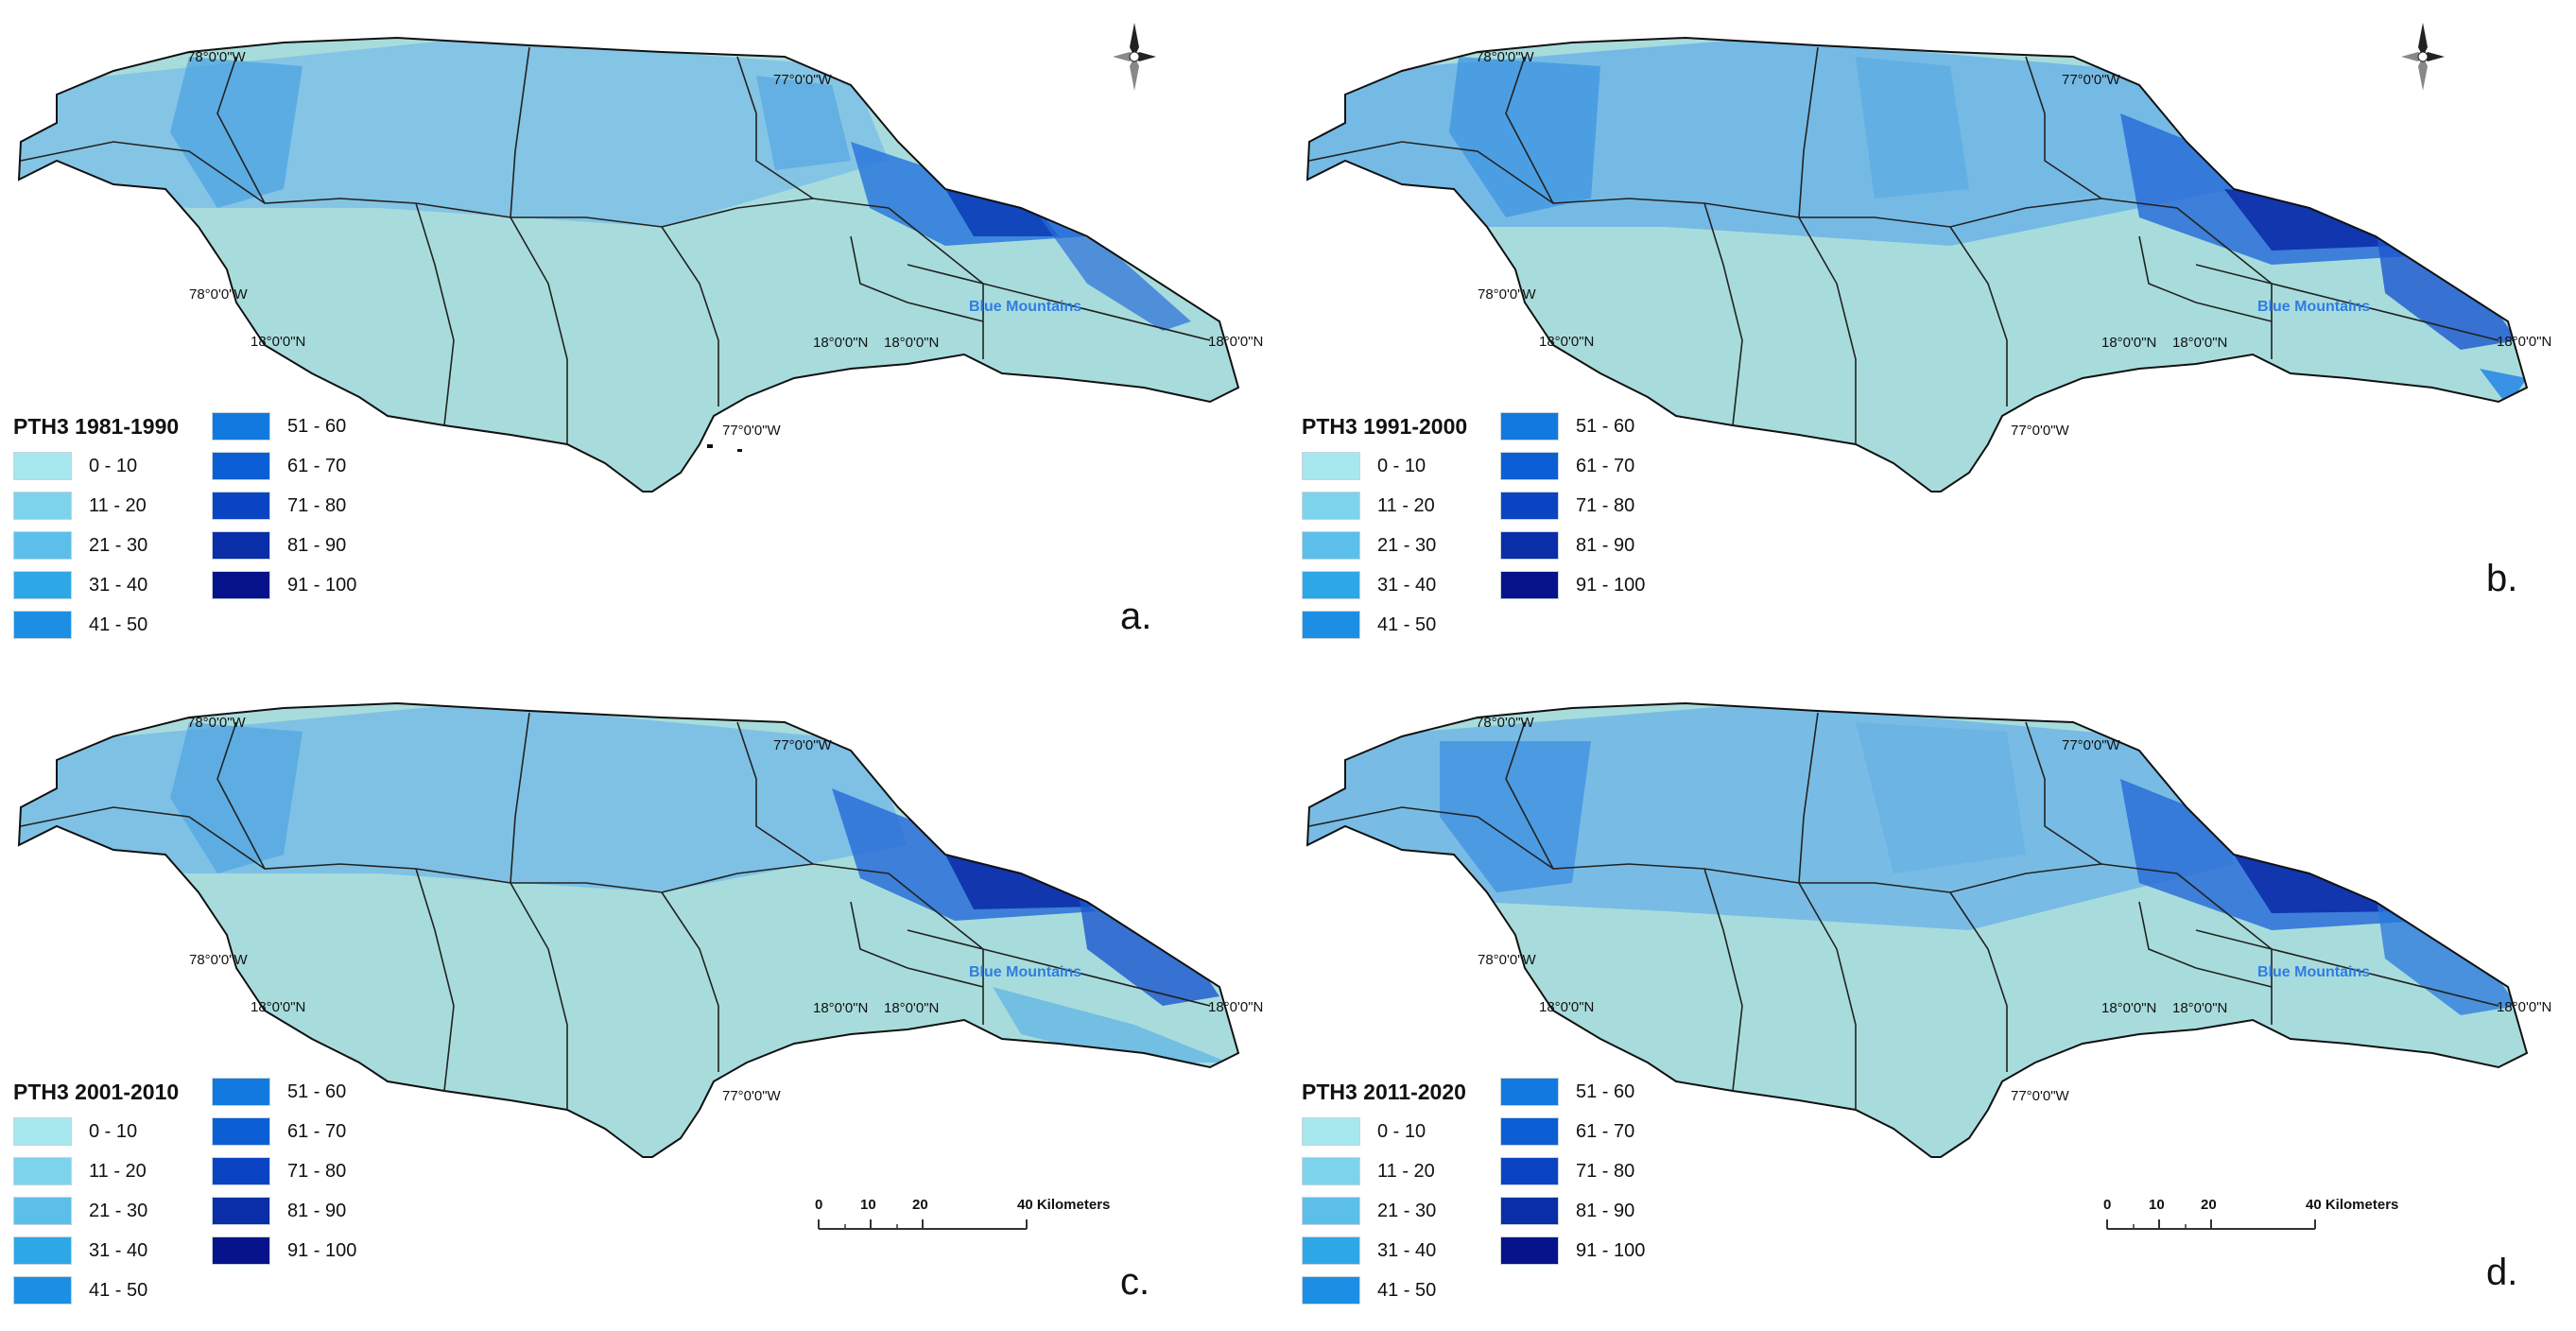 This screenshot has height=1331, width=2576. What do you see at coordinates (2211, 1224) in the screenshot?
I see `scale-bar-line` at bounding box center [2211, 1224].